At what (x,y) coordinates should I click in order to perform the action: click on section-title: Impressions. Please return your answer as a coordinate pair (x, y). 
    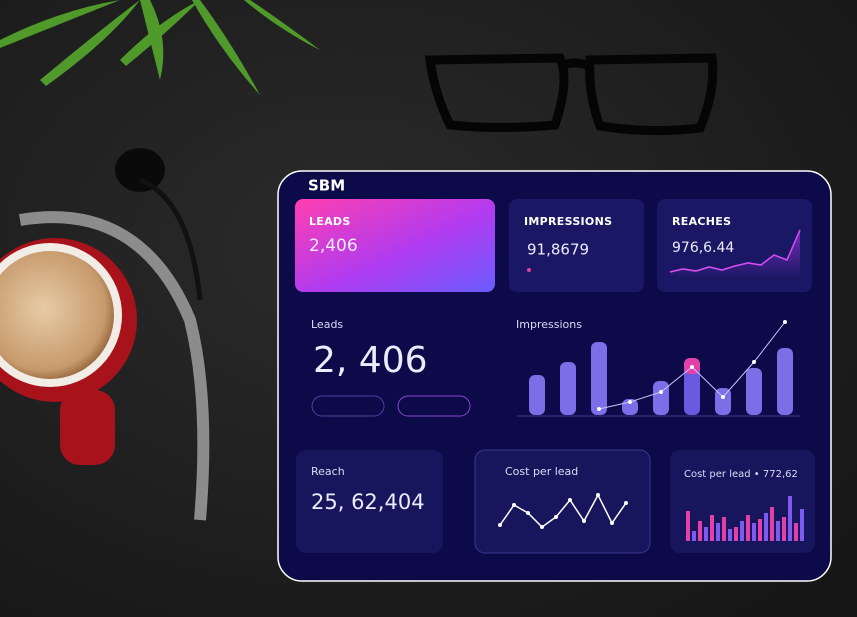
    Looking at the image, I should click on (549, 324).